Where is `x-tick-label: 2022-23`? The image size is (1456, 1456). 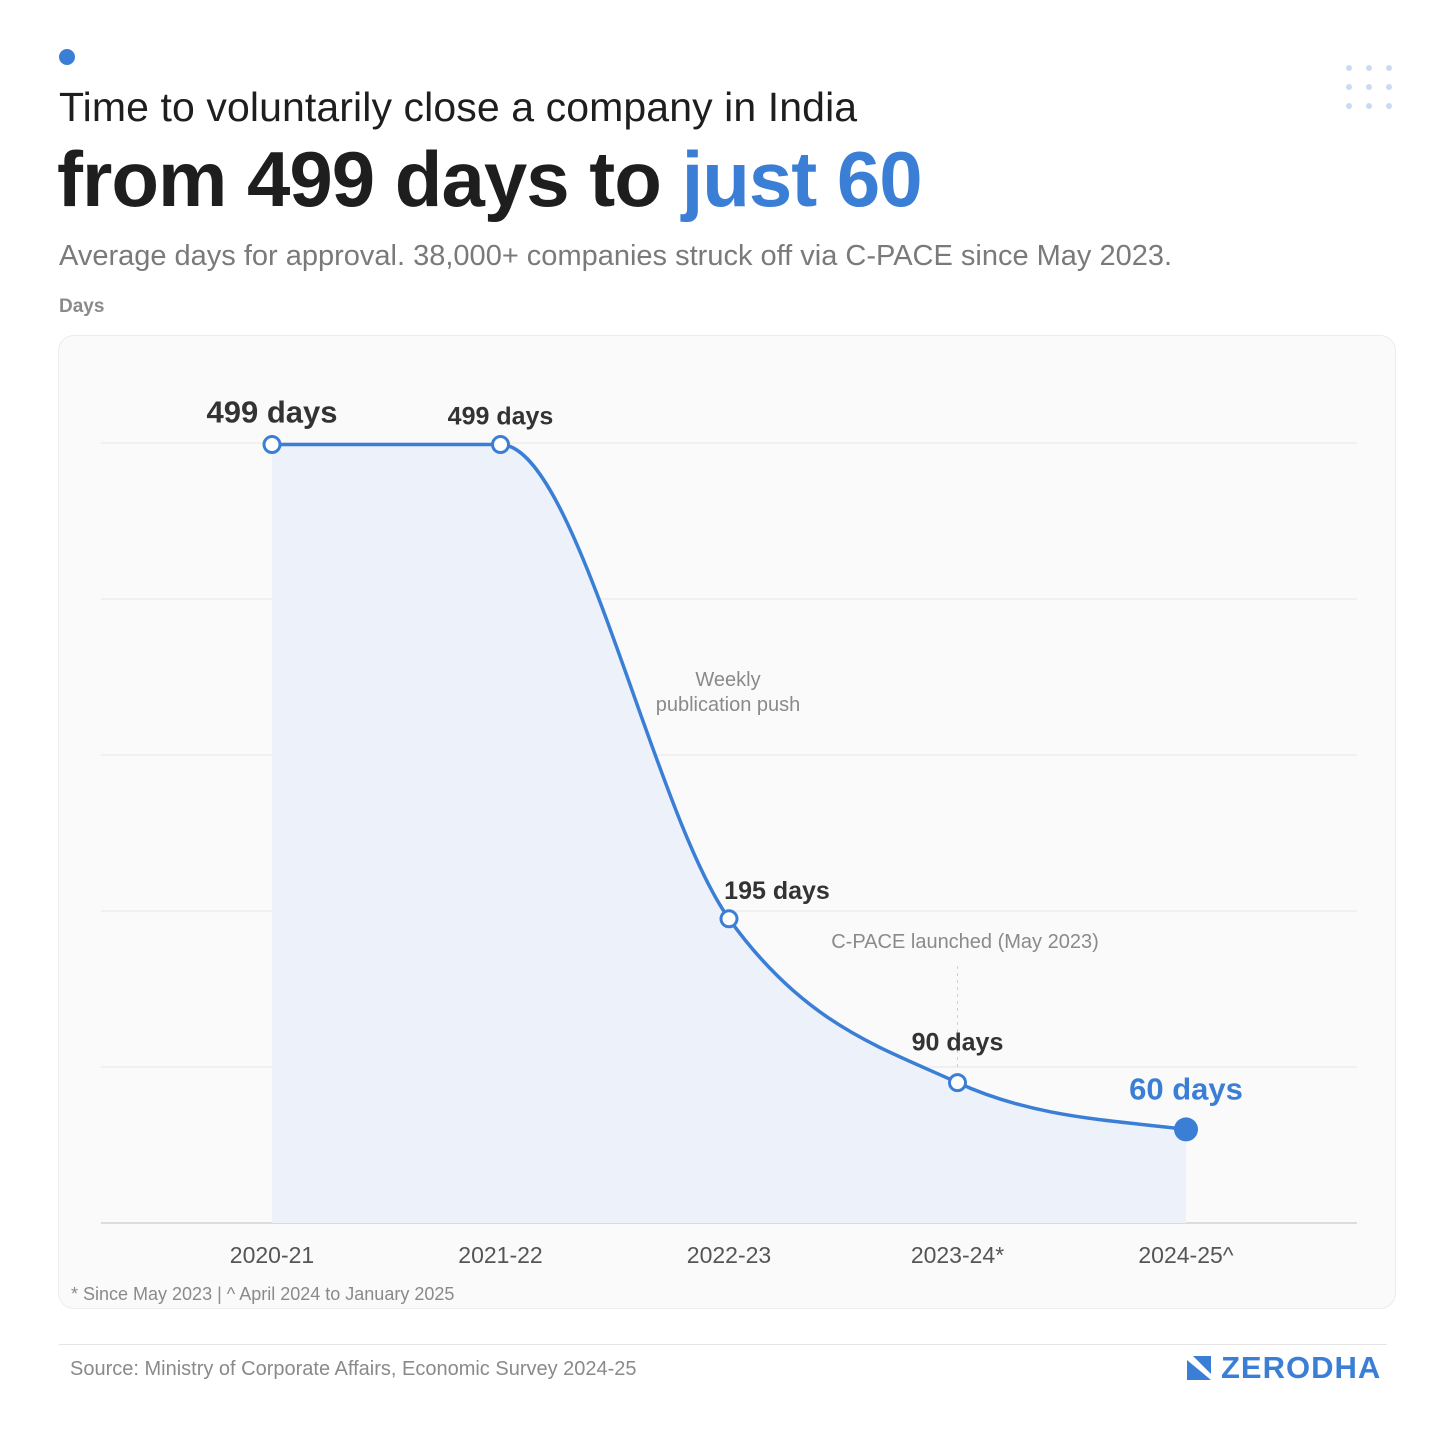 x-tick-label: 2022-23 is located at coordinates (729, 1255).